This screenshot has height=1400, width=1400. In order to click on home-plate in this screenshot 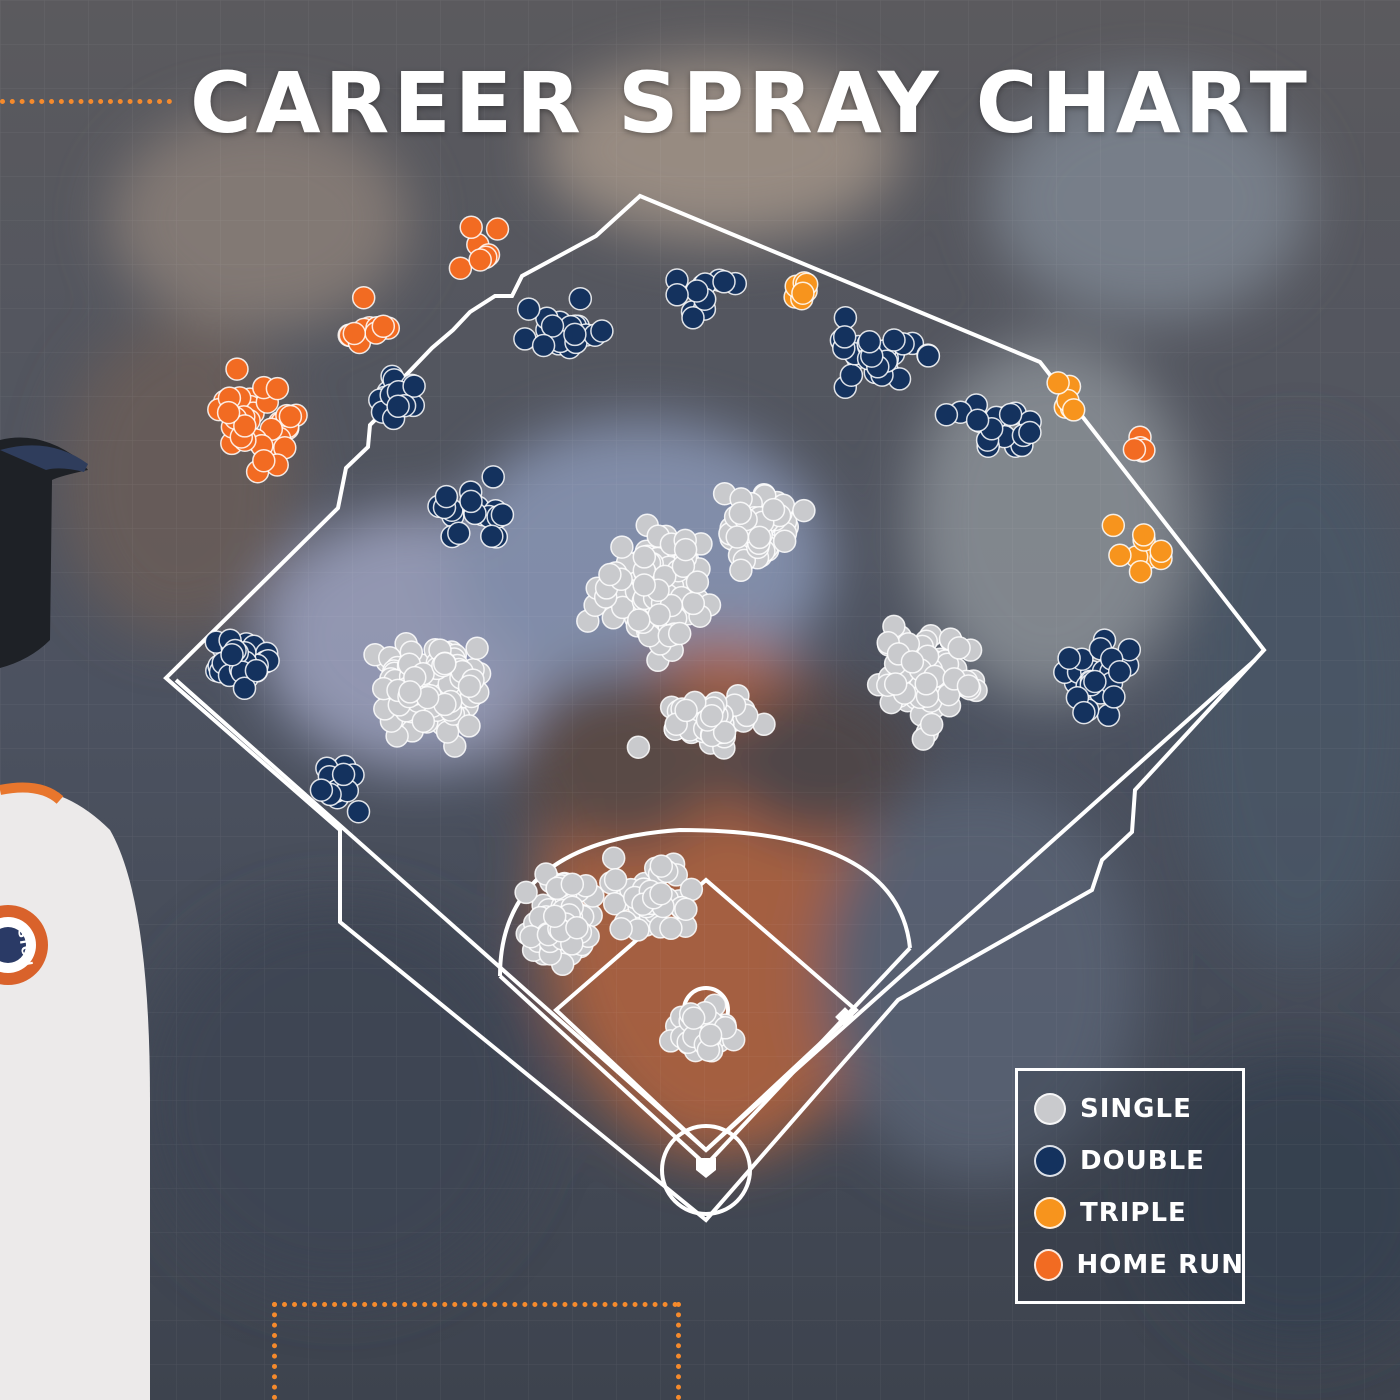, I will do `click(706, 1168)`.